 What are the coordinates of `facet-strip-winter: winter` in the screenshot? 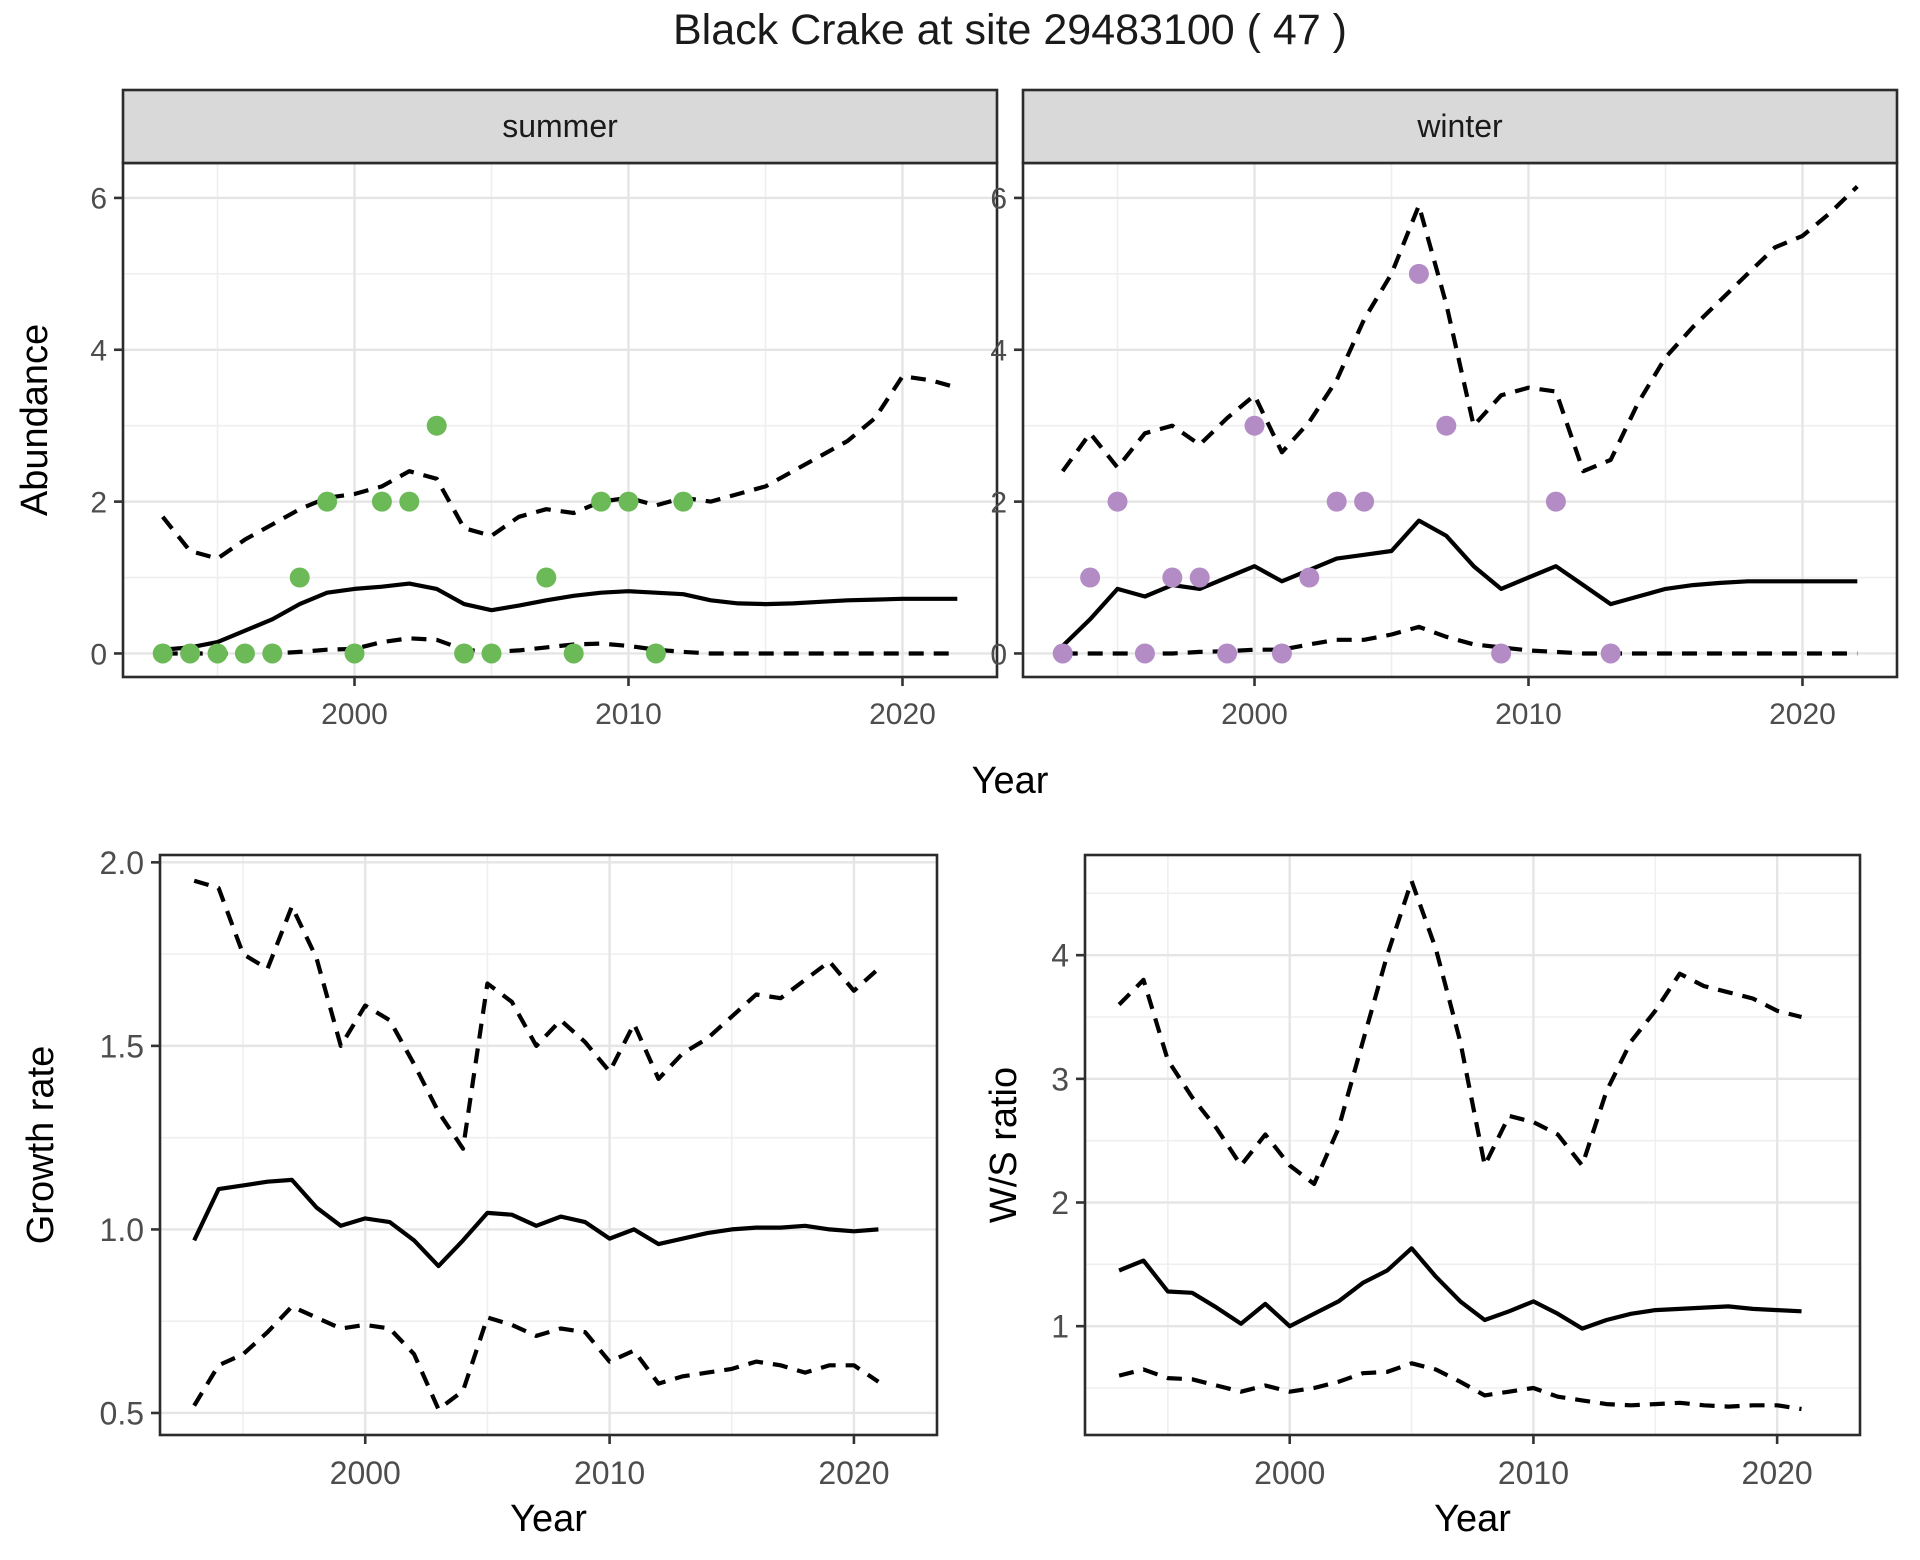 It's located at (1460, 126).